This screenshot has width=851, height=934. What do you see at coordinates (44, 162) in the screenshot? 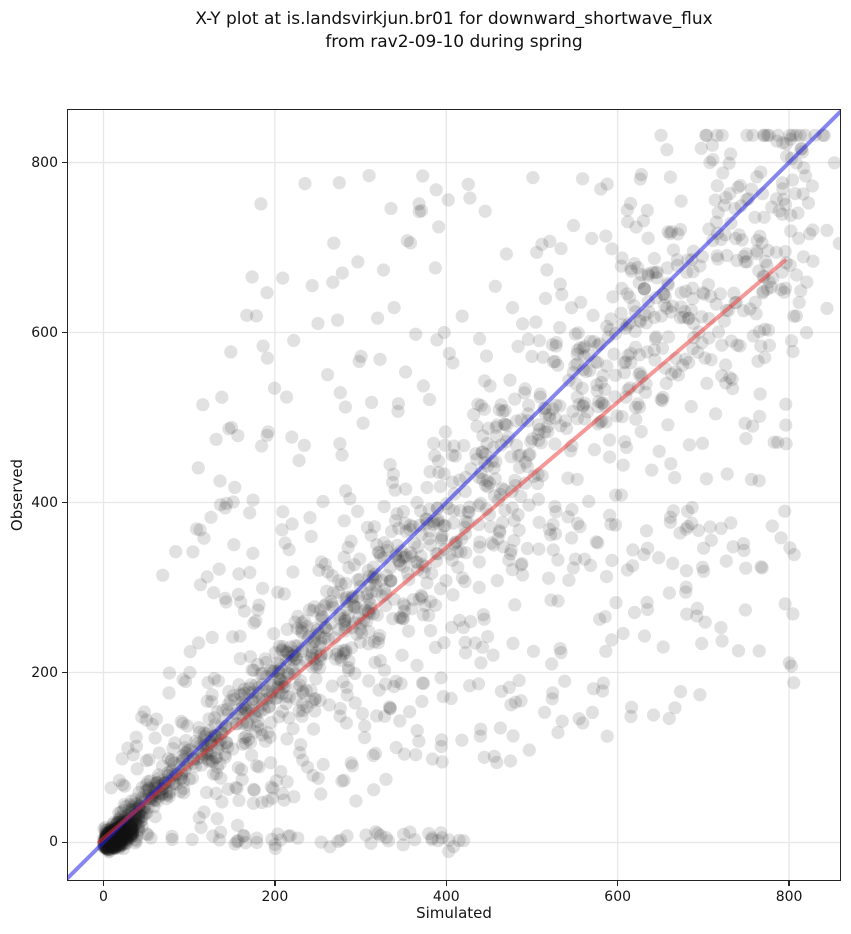
I see `y-tick-label: 800` at bounding box center [44, 162].